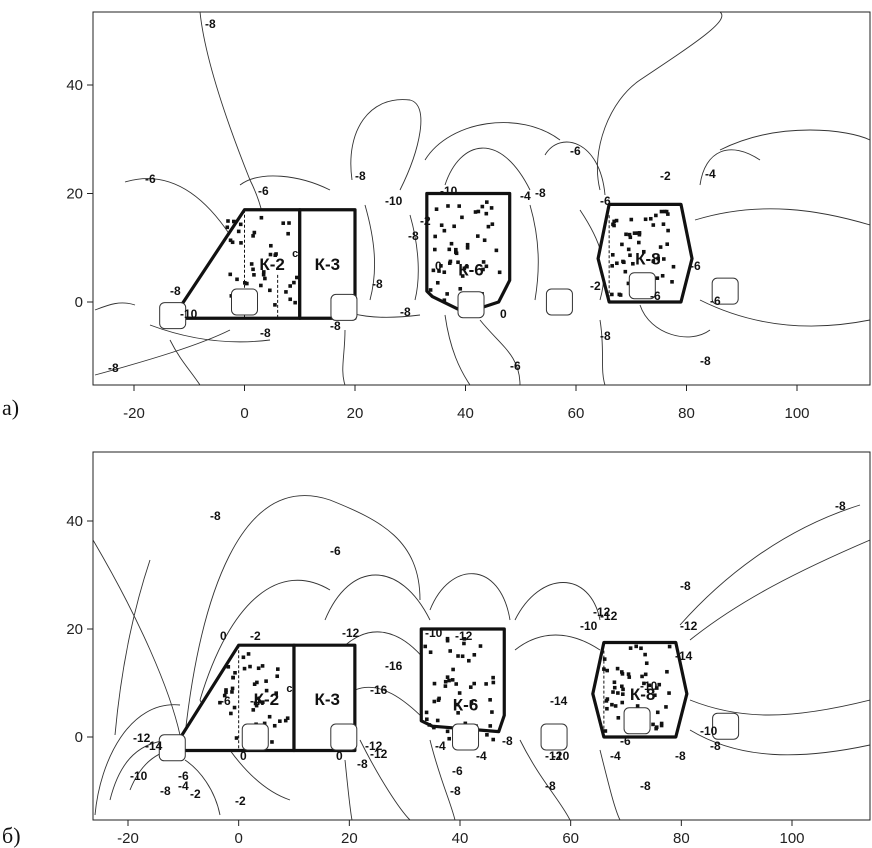 Image resolution: width=872 pixels, height=848 pixels. Describe the element at coordinates (328, 264) in the screenshot. I see `block-label-1: К-3` at that location.